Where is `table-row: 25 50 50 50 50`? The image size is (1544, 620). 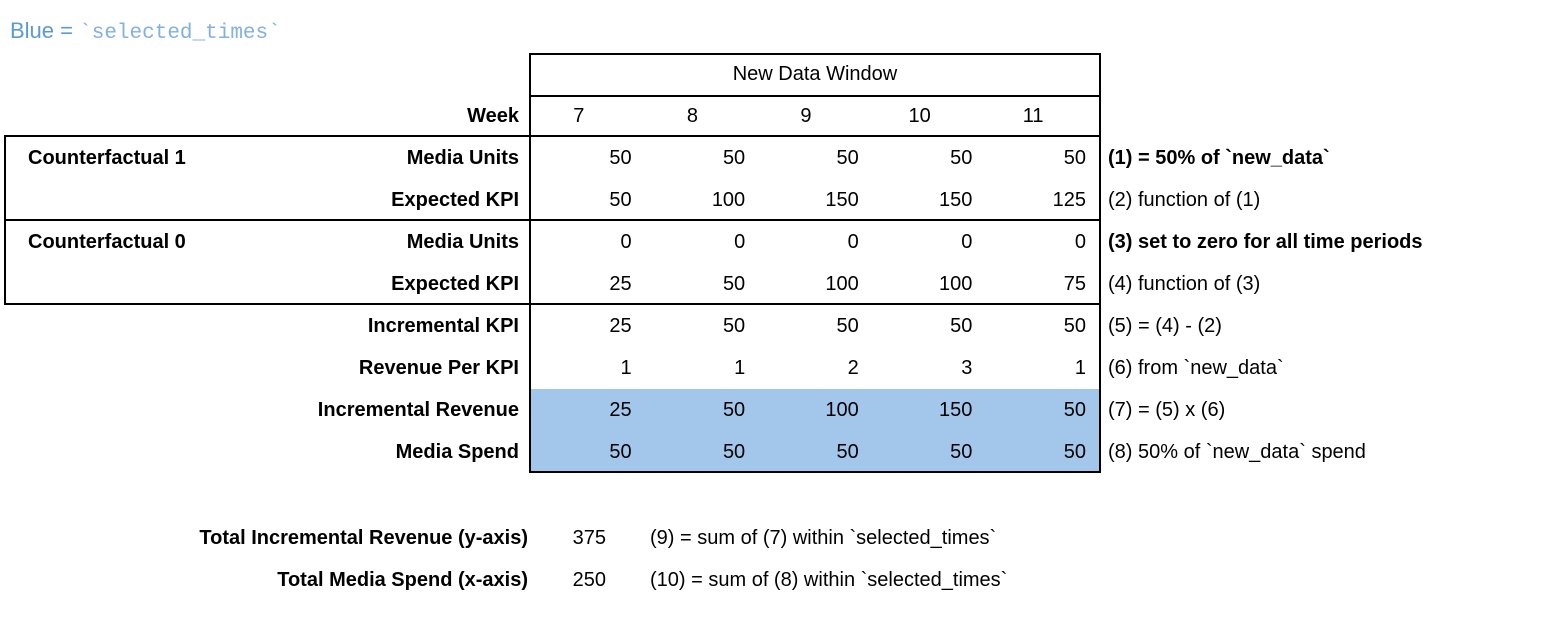 table-row: 25 50 50 50 50 is located at coordinates (815, 326).